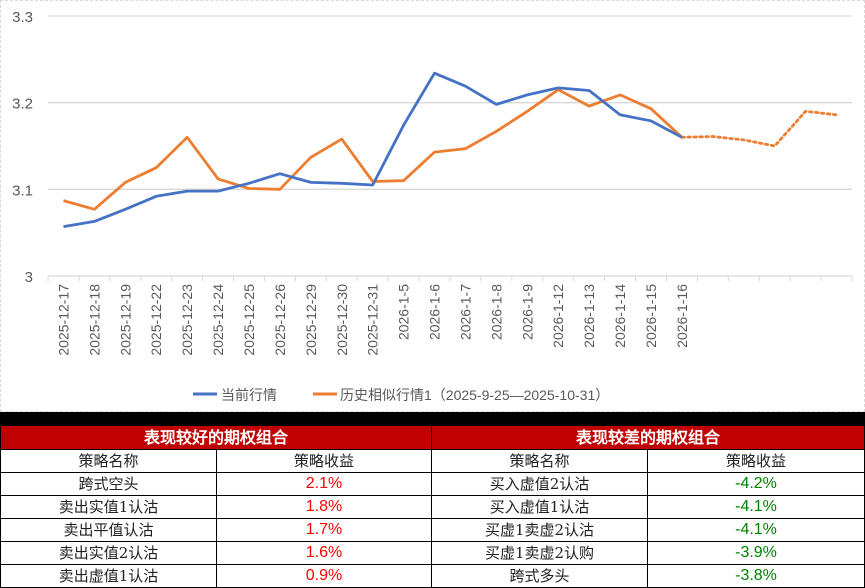 The width and height of the screenshot is (865, 588). What do you see at coordinates (324, 530) in the screenshot?
I see `strategy-return: 1.7%` at bounding box center [324, 530].